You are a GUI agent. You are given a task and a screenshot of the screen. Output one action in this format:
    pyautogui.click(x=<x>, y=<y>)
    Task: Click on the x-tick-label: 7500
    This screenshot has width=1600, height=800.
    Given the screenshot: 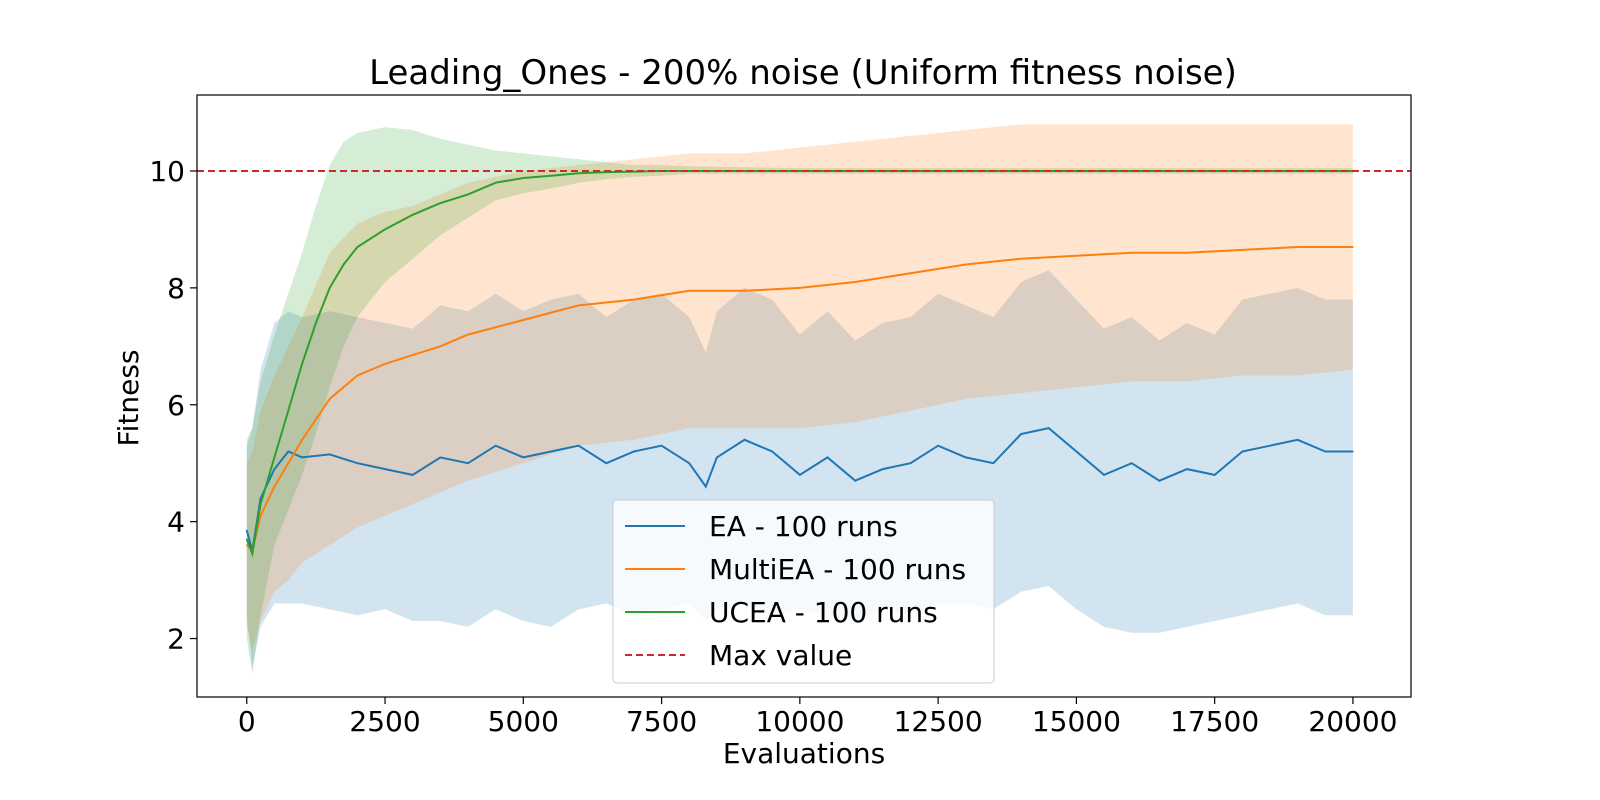 What is the action you would take?
    pyautogui.click(x=661, y=721)
    